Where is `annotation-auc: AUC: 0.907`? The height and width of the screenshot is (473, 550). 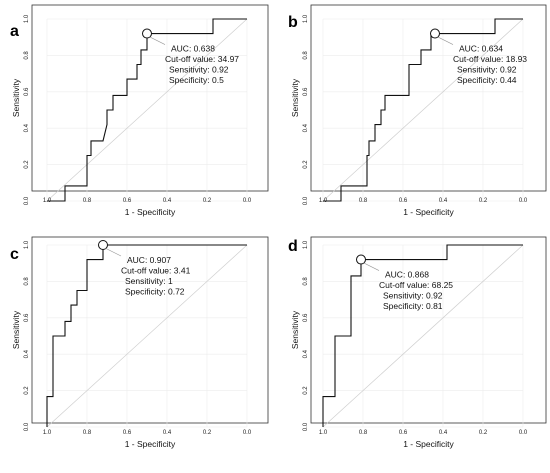
annotation-auc: AUC: 0.907 is located at coordinates (149, 260).